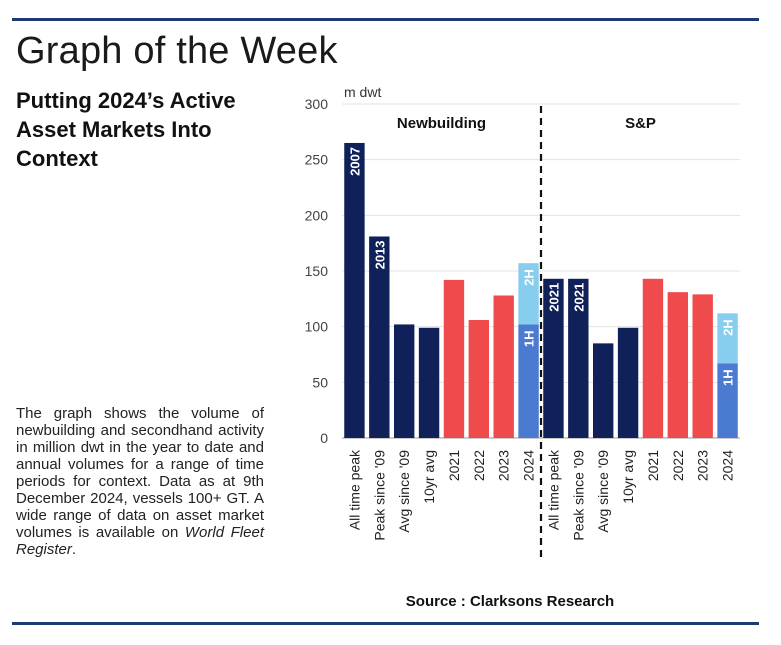 Image resolution: width=781 pixels, height=645 pixels. I want to click on panel-title: Newbuilding, so click(441, 123).